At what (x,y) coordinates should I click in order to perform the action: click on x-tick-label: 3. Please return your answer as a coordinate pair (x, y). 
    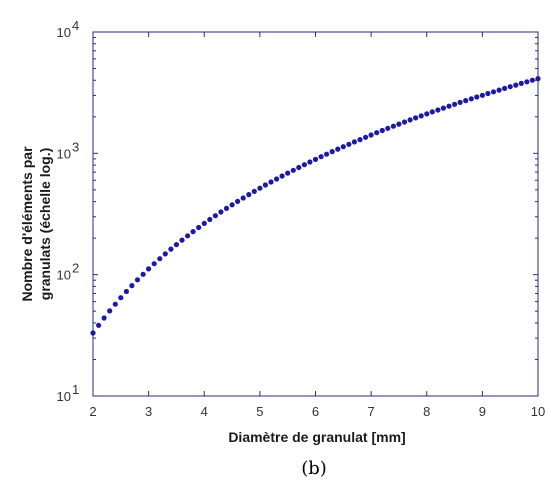
    Looking at the image, I should click on (148, 411).